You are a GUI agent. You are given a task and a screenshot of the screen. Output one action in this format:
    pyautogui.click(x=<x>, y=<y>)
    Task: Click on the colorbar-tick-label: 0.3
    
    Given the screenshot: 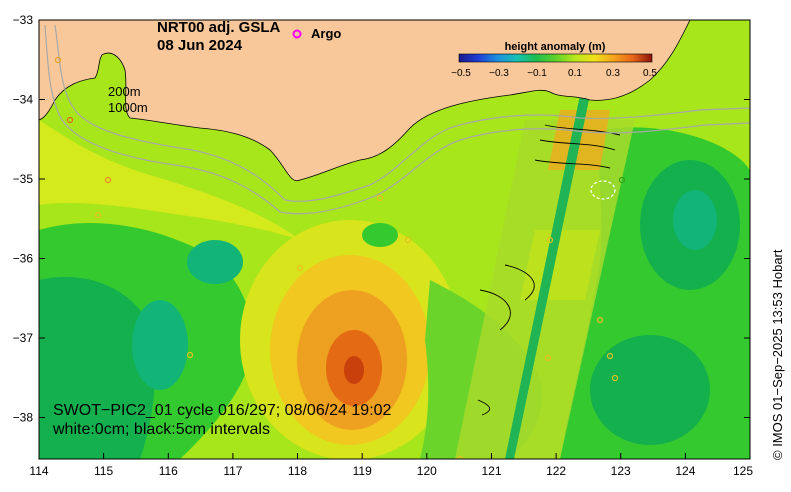 What is the action you would take?
    pyautogui.click(x=613, y=73)
    